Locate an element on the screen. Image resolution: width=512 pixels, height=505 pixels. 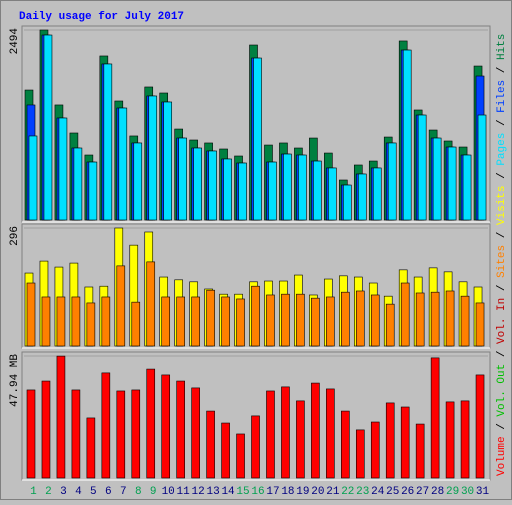
x-tick-label: 26 is located at coordinates (407, 492).